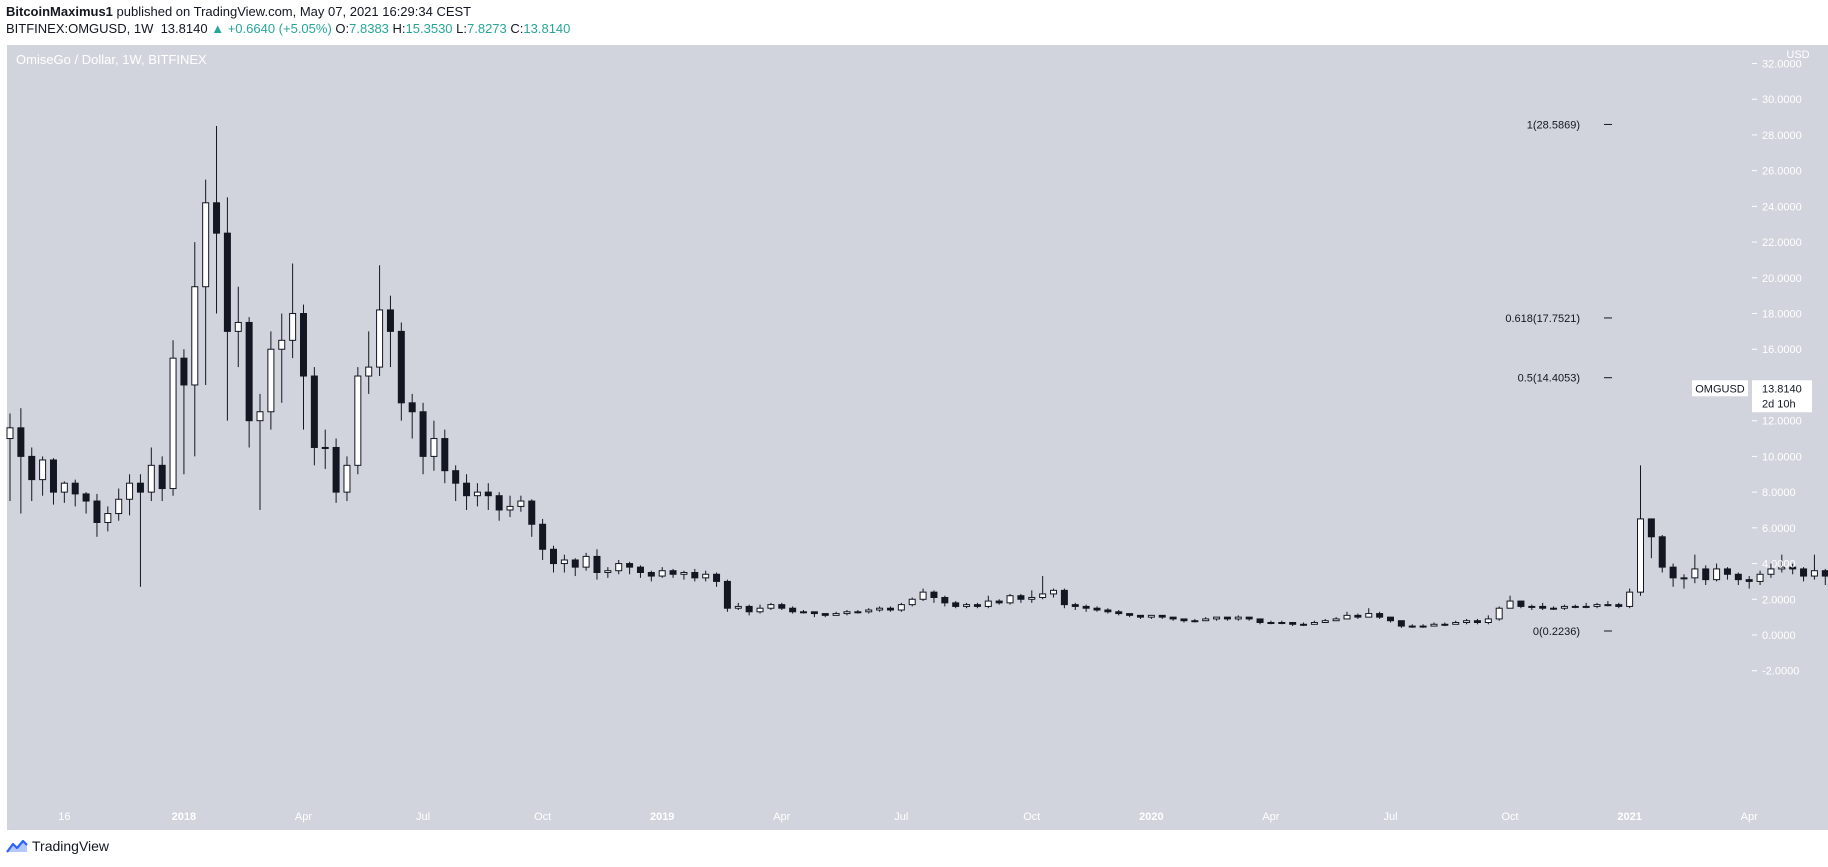 Image resolution: width=1828 pixels, height=867 pixels. What do you see at coordinates (1782, 457) in the screenshot?
I see `price-tick-label: 10.0000` at bounding box center [1782, 457].